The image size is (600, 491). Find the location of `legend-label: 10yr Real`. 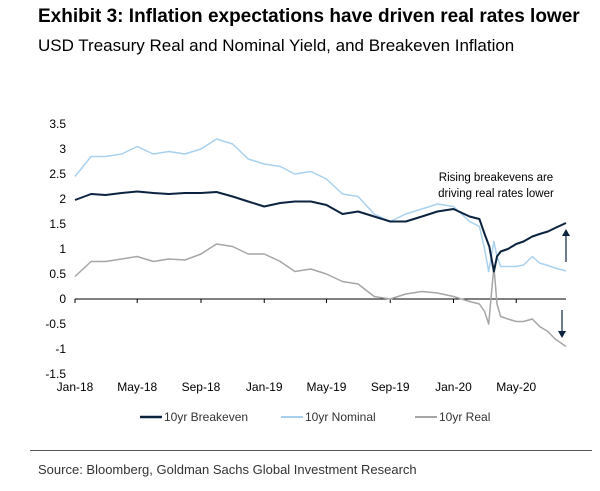

legend-label: 10yr Real is located at coordinates (464, 417).